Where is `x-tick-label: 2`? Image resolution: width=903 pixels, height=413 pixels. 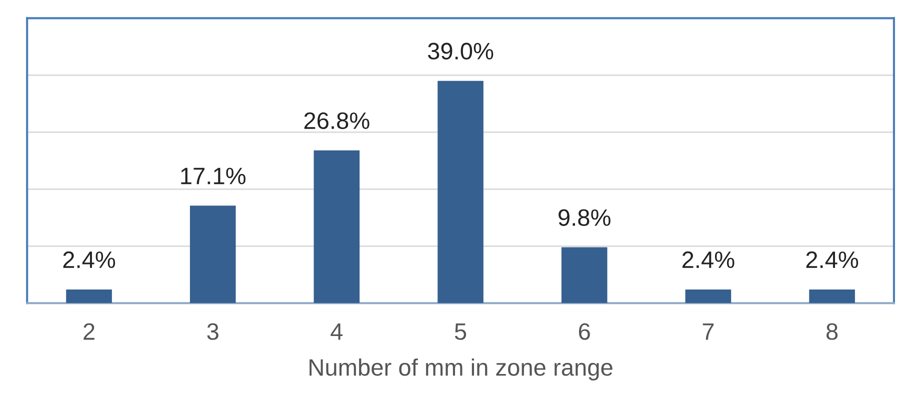 x-tick-label: 2 is located at coordinates (89, 331).